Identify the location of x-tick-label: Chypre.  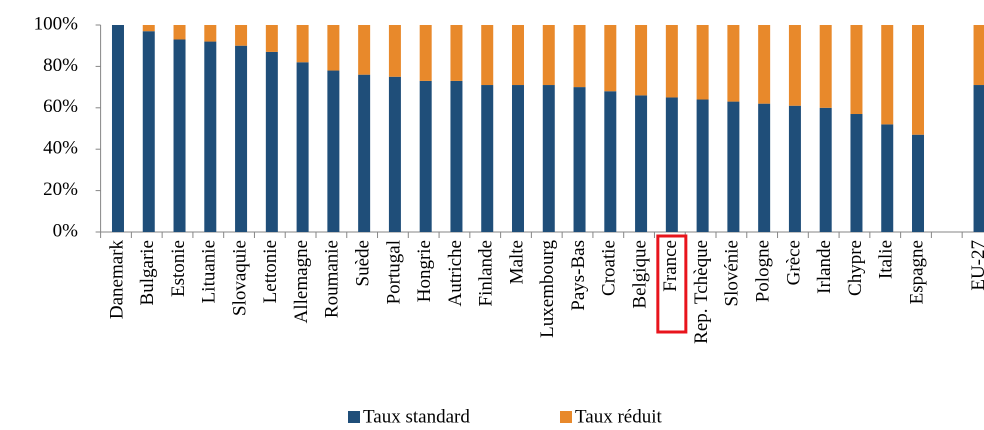
(855, 268).